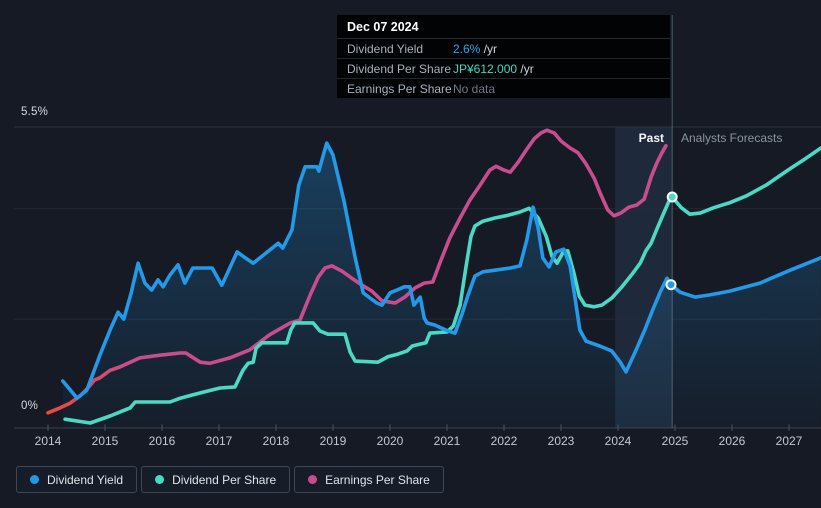  What do you see at coordinates (85, 479) in the screenshot?
I see `legend-label: Dividend Yield` at bounding box center [85, 479].